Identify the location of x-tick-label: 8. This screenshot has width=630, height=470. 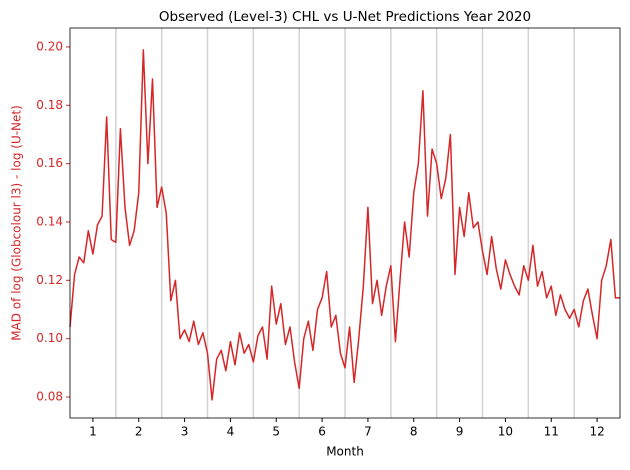
(414, 432).